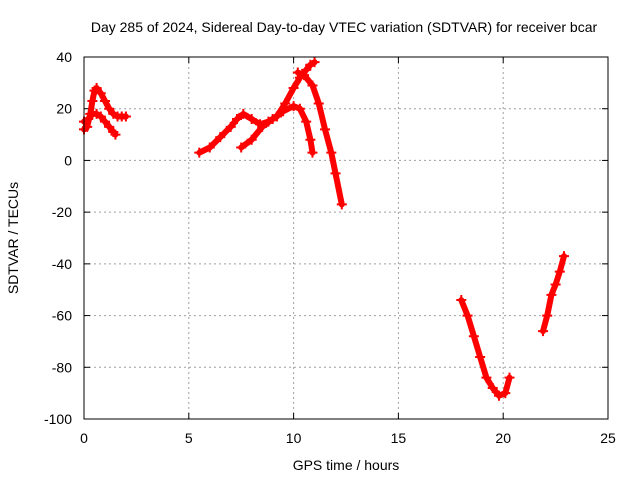 This screenshot has width=640, height=480. What do you see at coordinates (62, 367) in the screenshot?
I see `y-tick-label: -80` at bounding box center [62, 367].